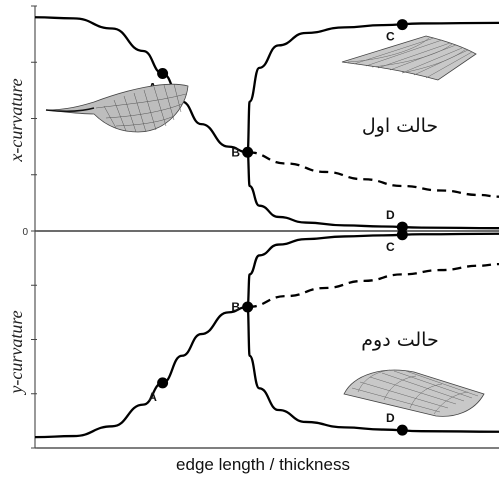 This screenshot has width=499, height=478. What do you see at coordinates (16, 352) in the screenshot?
I see `y-curvature-axis-label: y-curvature` at bounding box center [16, 352].